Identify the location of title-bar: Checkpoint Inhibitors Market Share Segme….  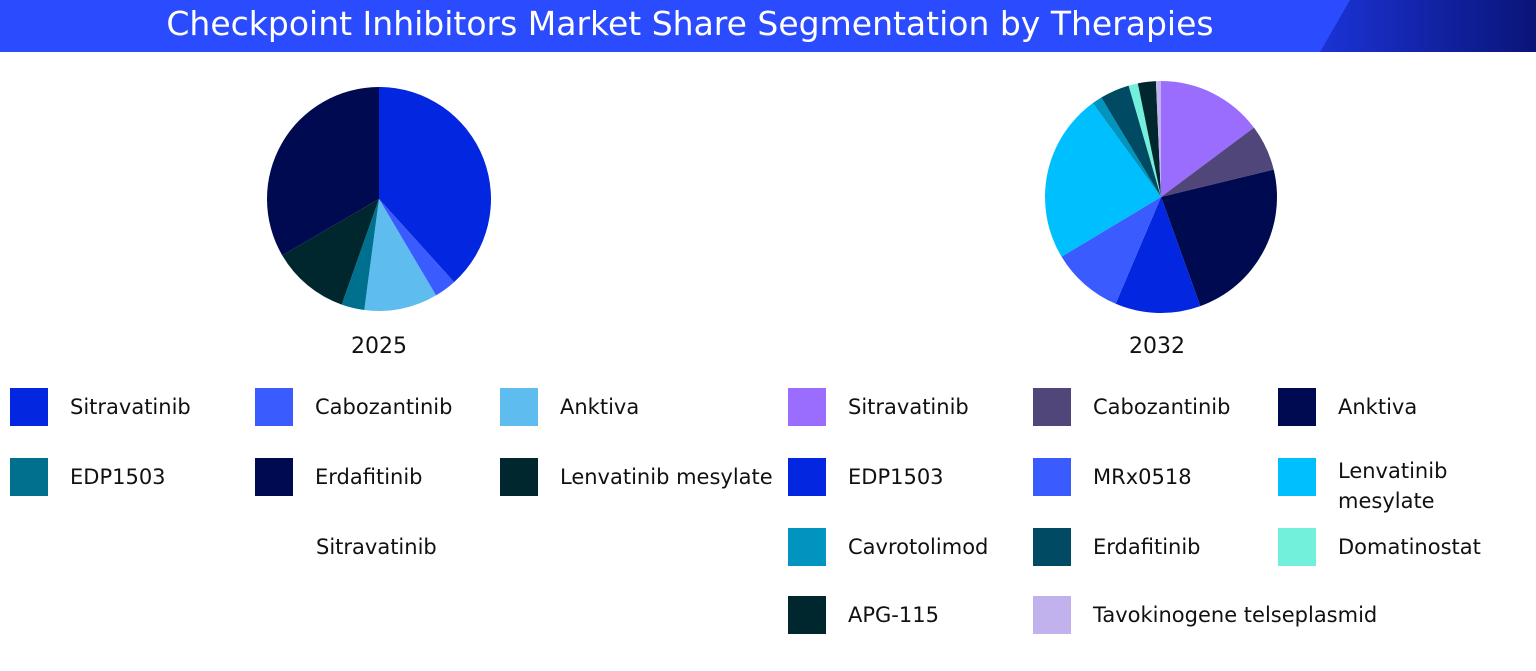
(768, 26).